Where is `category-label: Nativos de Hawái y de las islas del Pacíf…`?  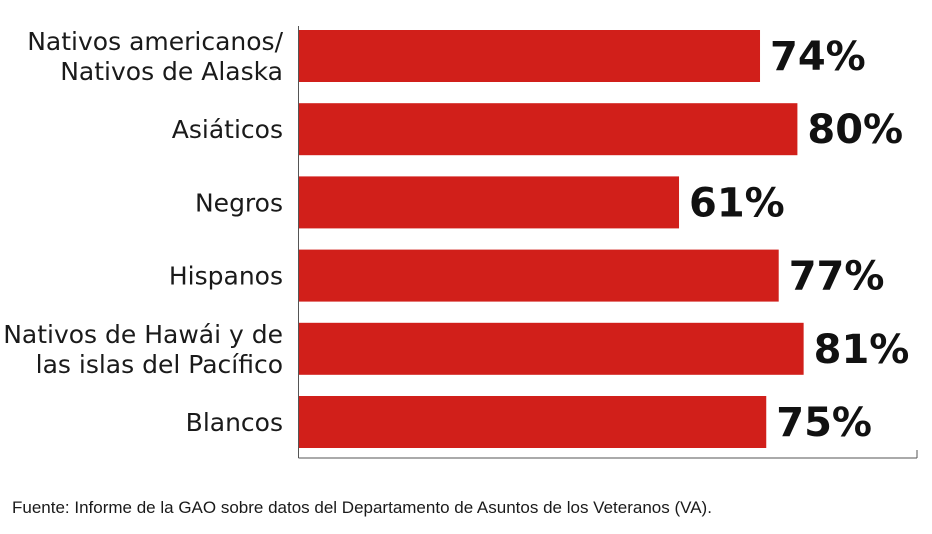 category-label: Nativos de Hawái y de las islas del Pacíf… is located at coordinates (143, 349).